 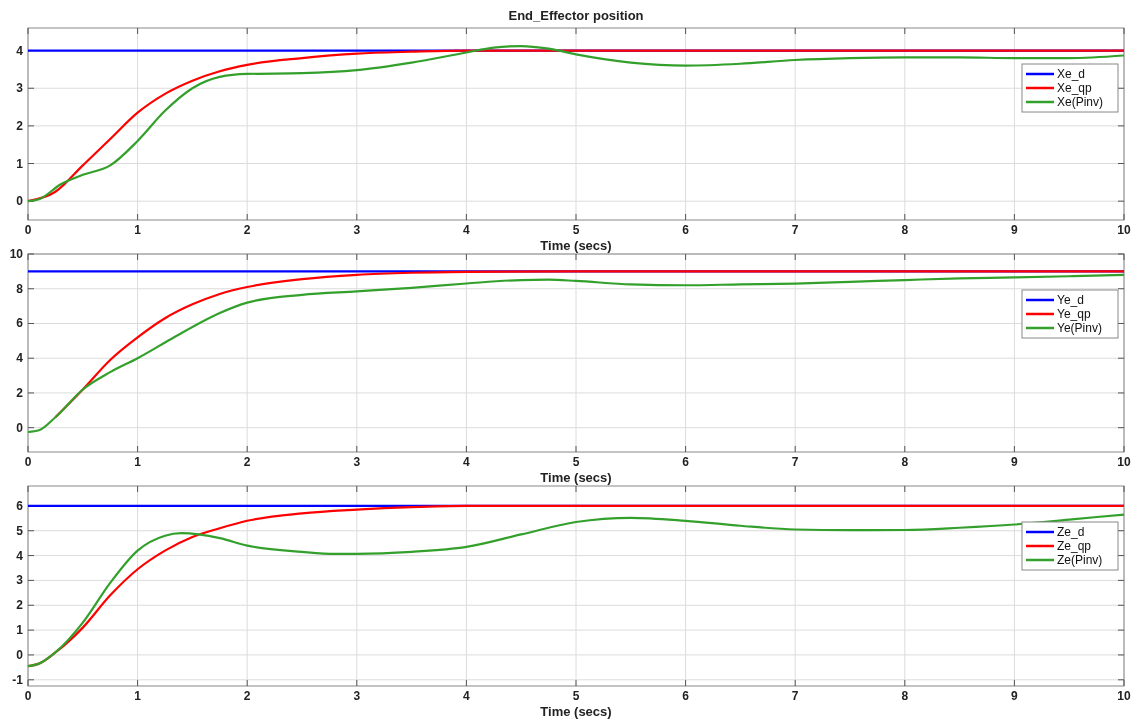 I want to click on legend-label: Ze_qp, so click(x=1074, y=546).